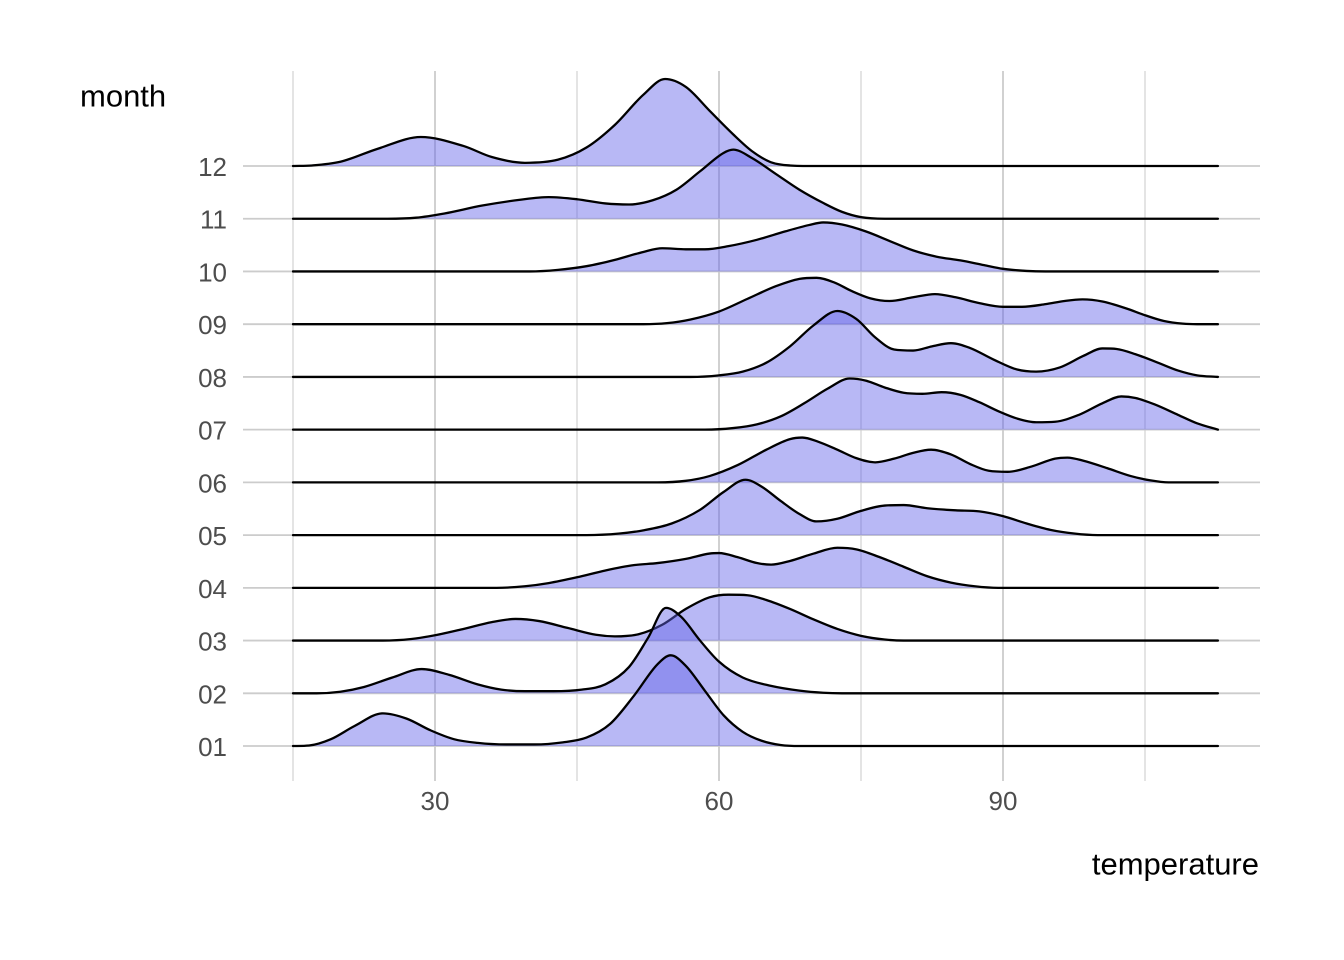  What do you see at coordinates (213, 220) in the screenshot?
I see `y-tick-label-11: 11` at bounding box center [213, 220].